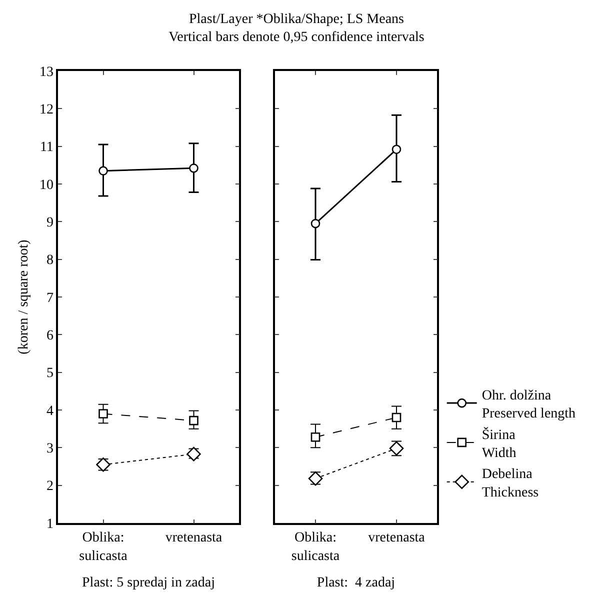  What do you see at coordinates (50, 449) in the screenshot?
I see `y-tick-label: 3` at bounding box center [50, 449].